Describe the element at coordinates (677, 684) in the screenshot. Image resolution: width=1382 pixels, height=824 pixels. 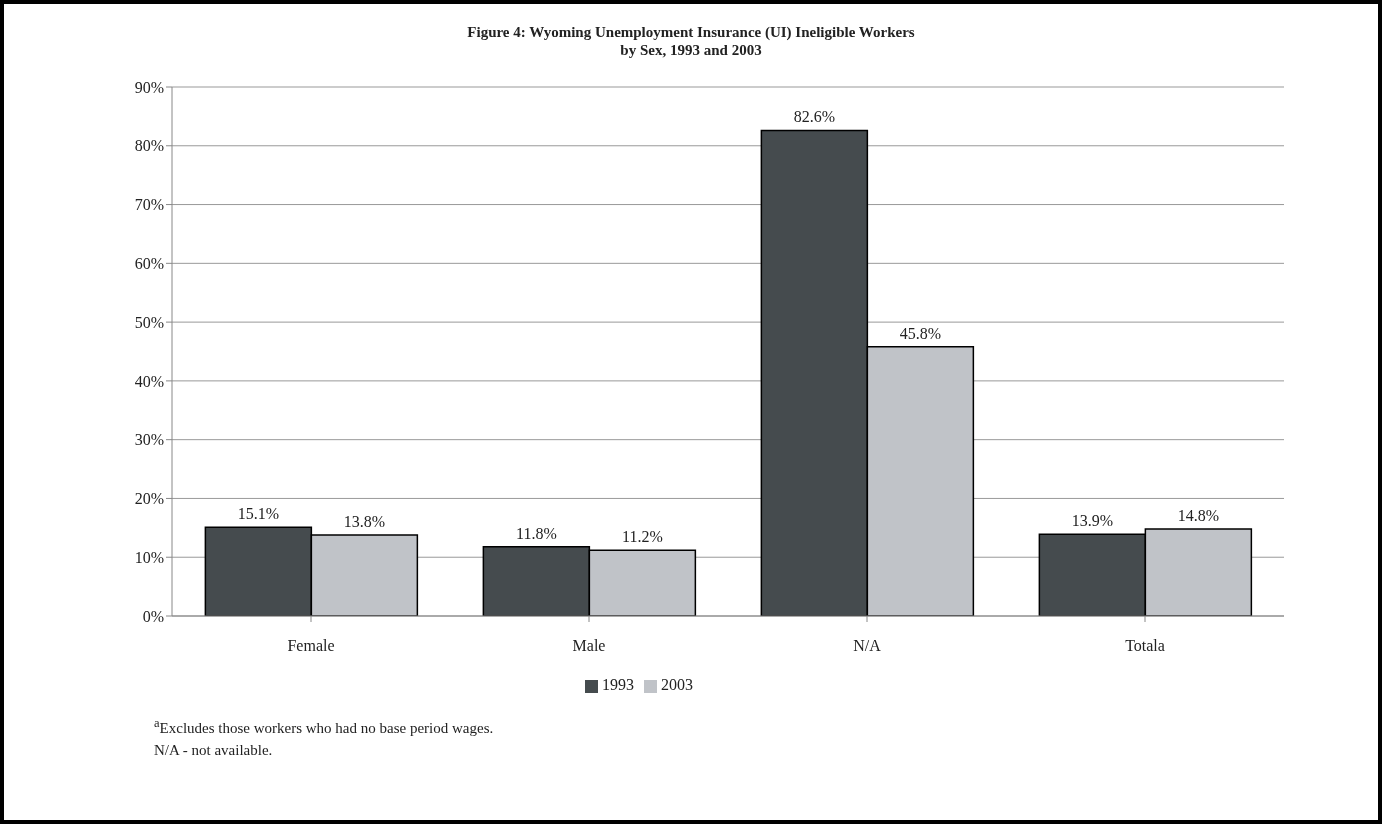
I see `legend-label: 2003` at that location.